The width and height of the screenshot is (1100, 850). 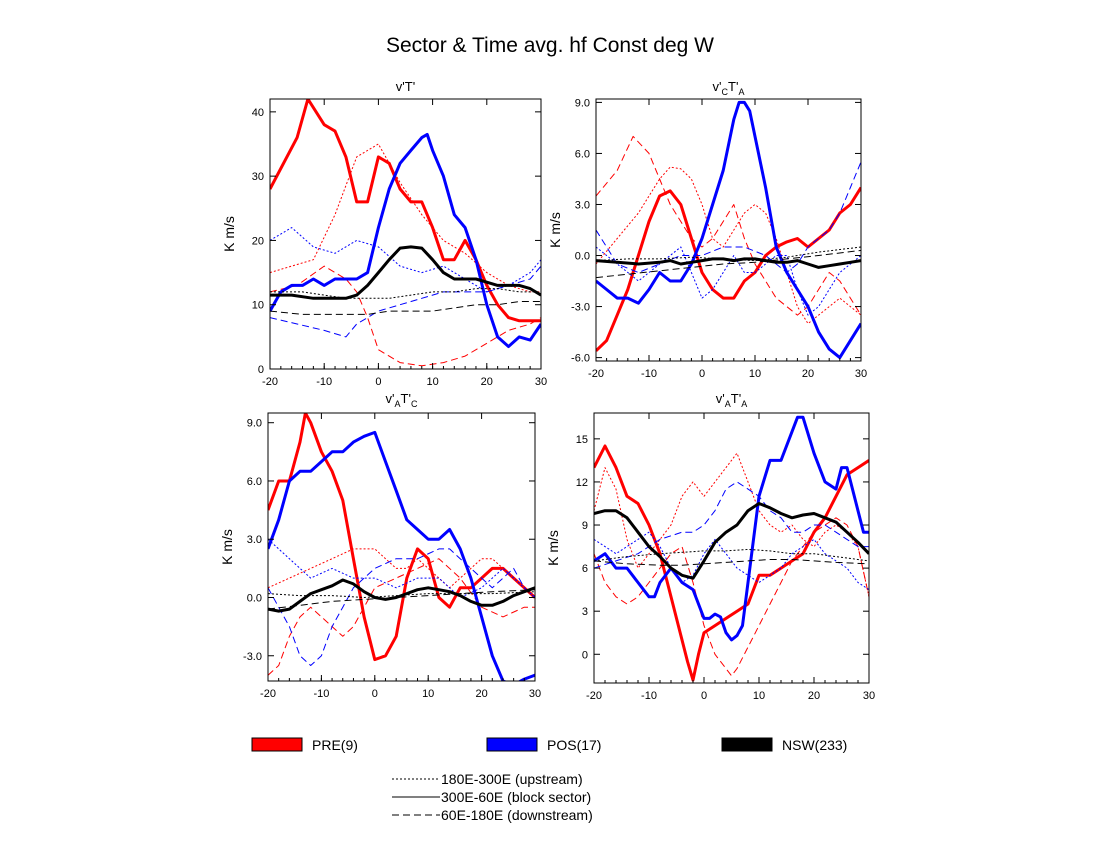 I want to click on main-title: Sector & Time avg. hf Const deg W, so click(x=550, y=45).